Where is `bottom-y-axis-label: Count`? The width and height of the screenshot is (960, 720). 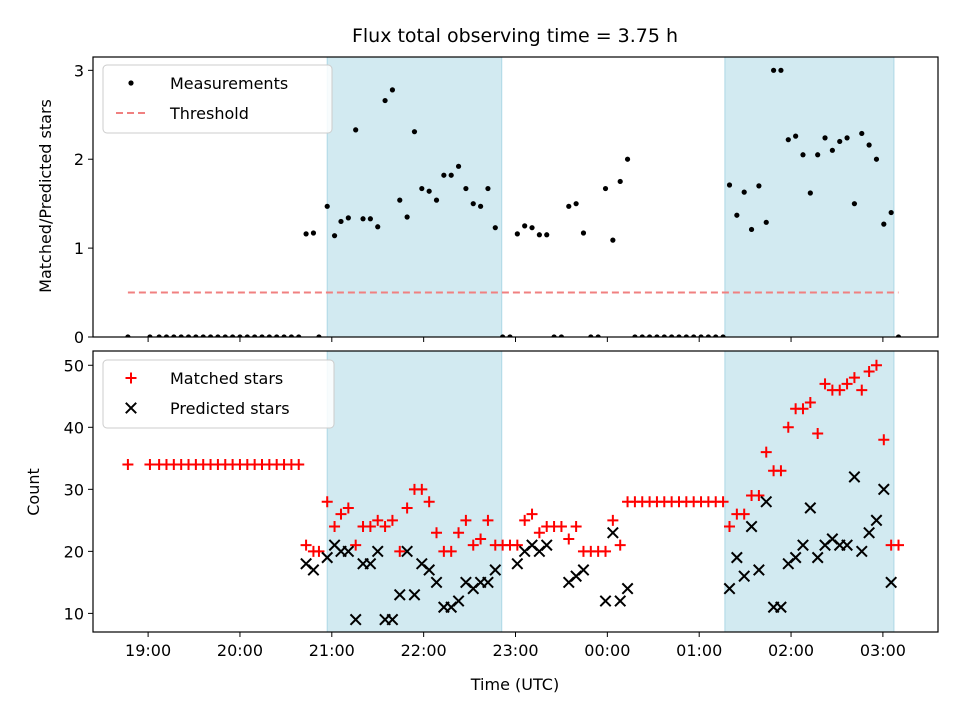 bottom-y-axis-label: Count is located at coordinates (33, 492).